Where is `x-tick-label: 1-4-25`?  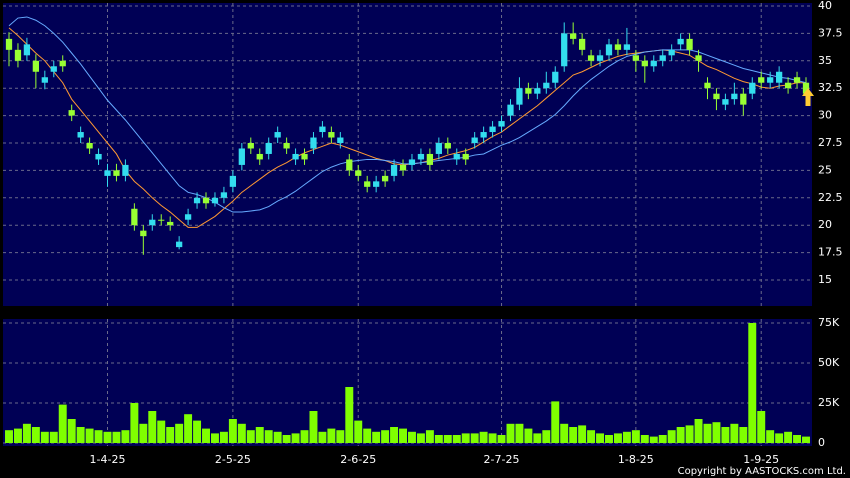 x-tick-label: 1-4-25 is located at coordinates (108, 459).